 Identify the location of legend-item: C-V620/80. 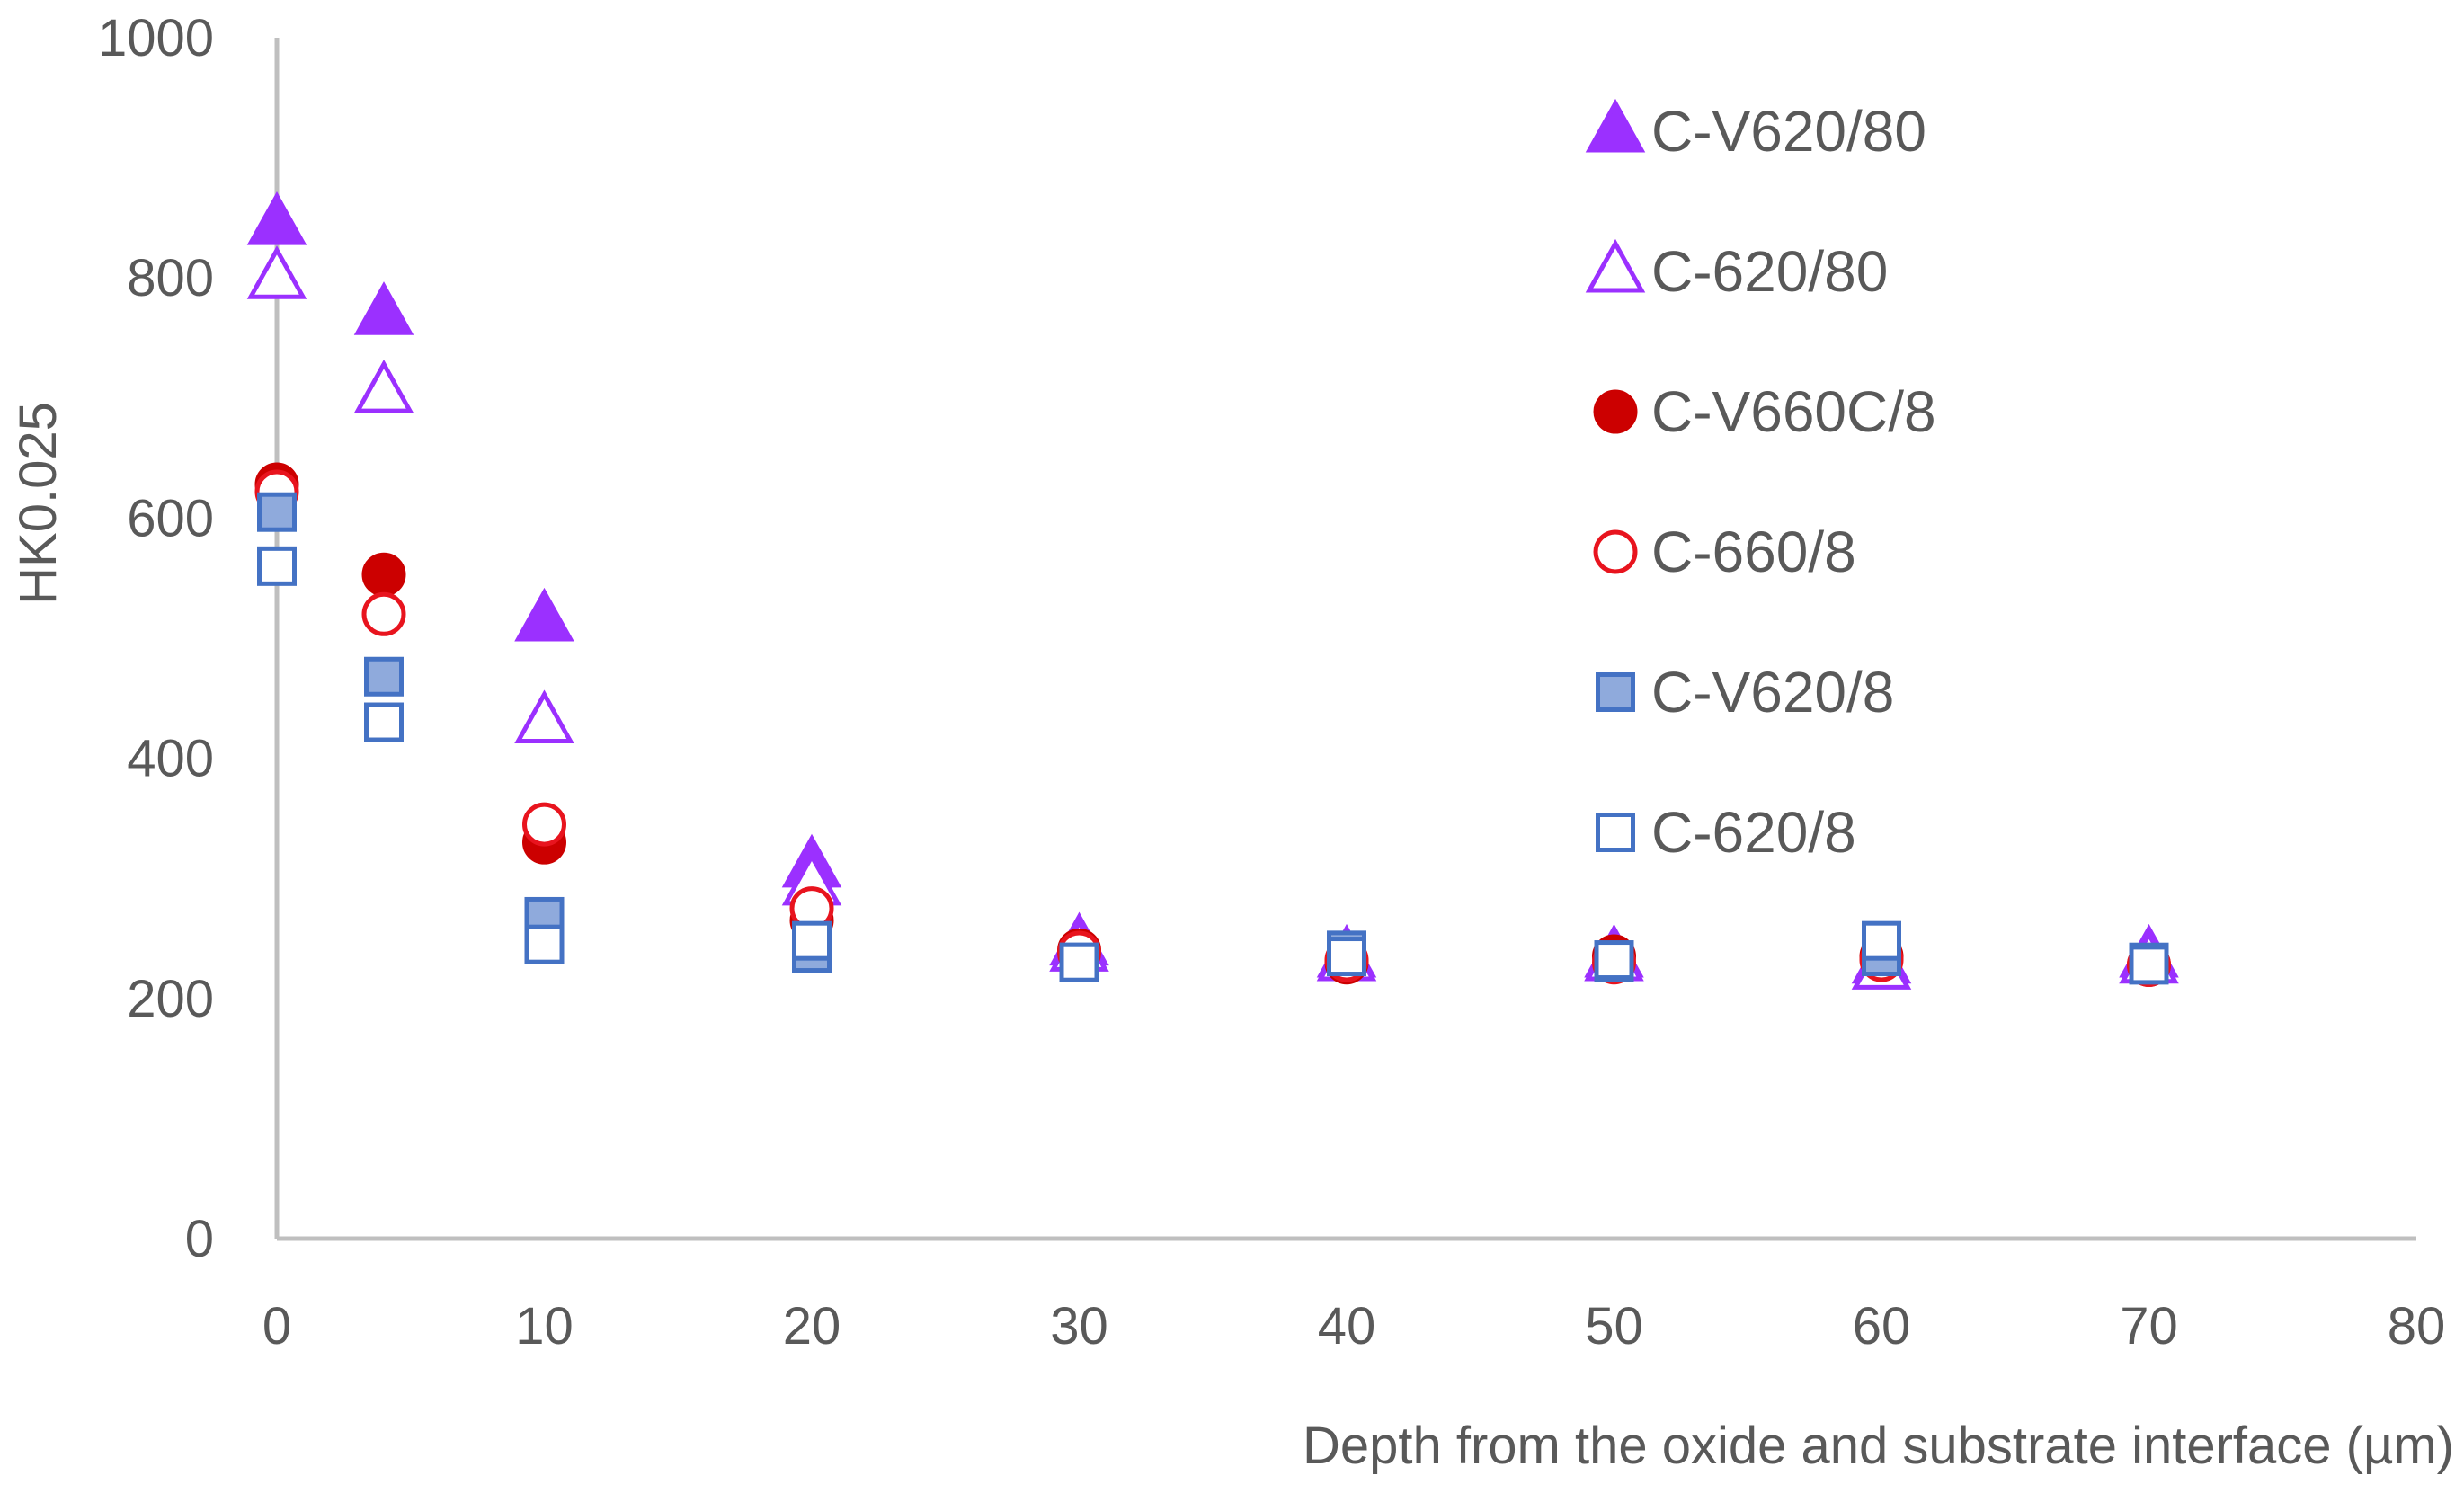
(1756, 131).